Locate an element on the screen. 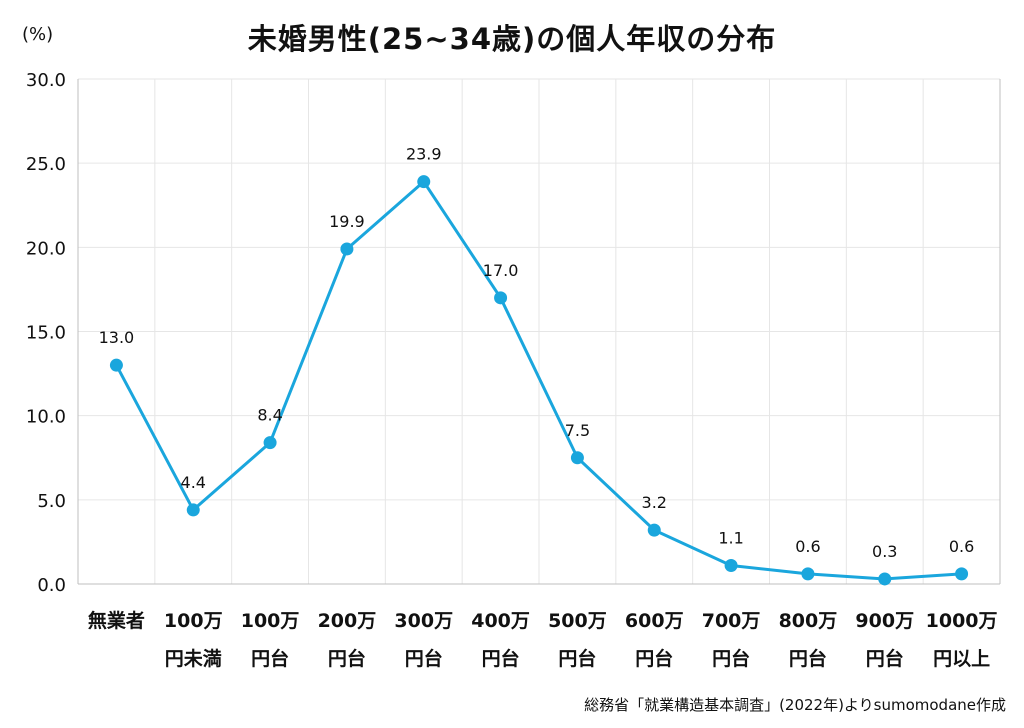  y-tick-label: 15.0 is located at coordinates (46, 333).